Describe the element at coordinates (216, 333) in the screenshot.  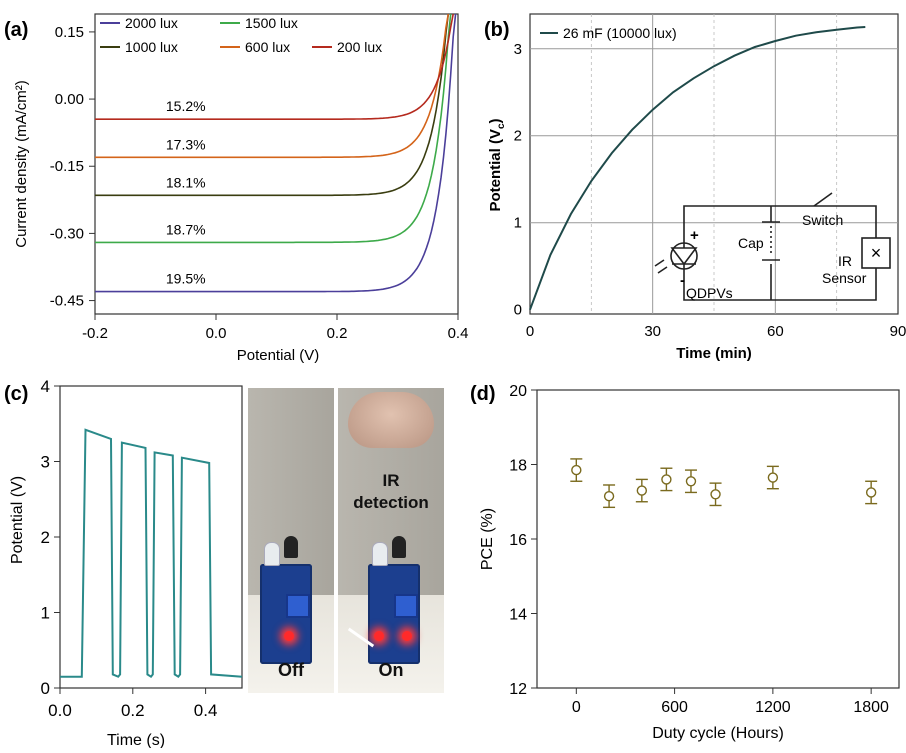
I see `panel-a-xtick-label: 0.0` at that location.